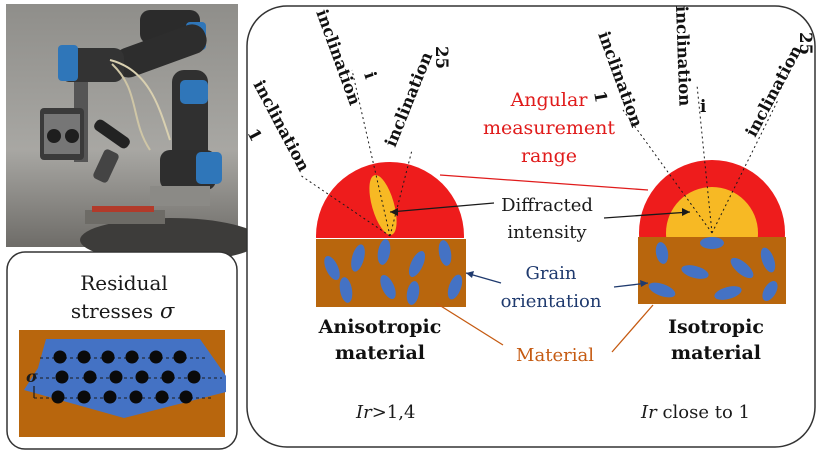 The height and width of the screenshot is (453, 821). What do you see at coordinates (393, 272) in the screenshot?
I see `left-grains` at bounding box center [393, 272].